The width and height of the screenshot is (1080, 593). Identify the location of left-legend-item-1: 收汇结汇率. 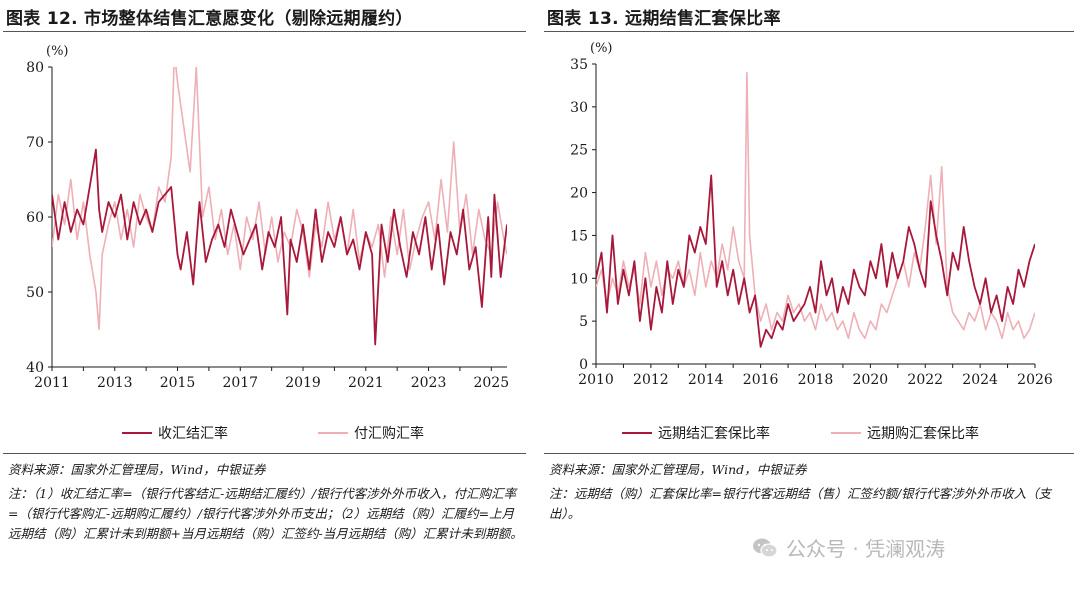
(175, 433).